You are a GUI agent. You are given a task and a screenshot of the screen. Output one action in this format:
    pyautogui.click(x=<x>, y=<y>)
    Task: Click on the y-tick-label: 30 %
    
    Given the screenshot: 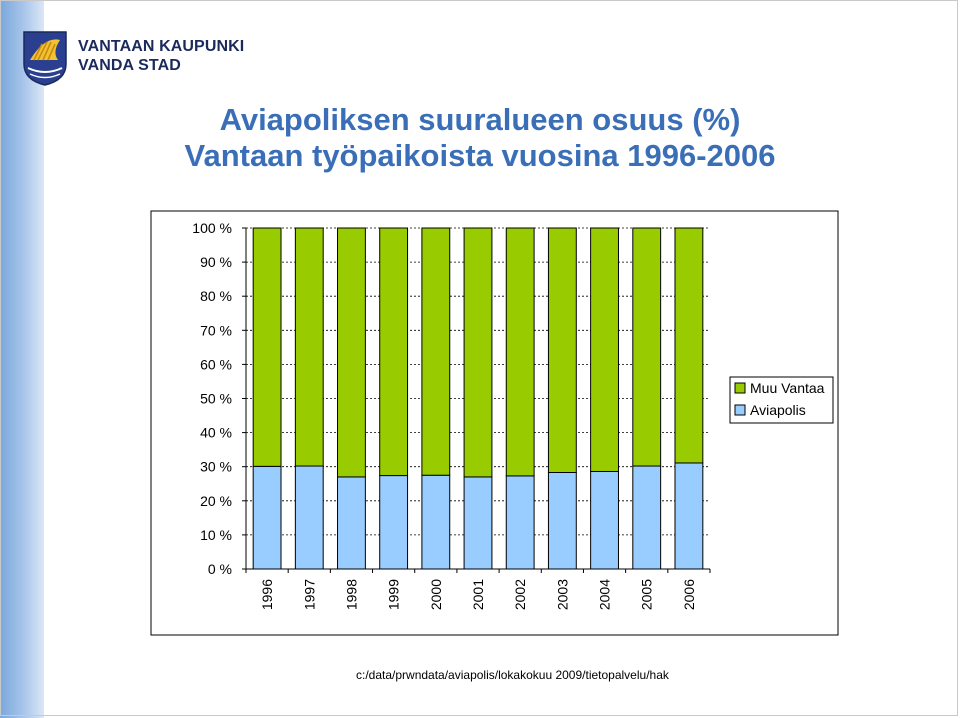 What is the action you would take?
    pyautogui.click(x=216, y=467)
    